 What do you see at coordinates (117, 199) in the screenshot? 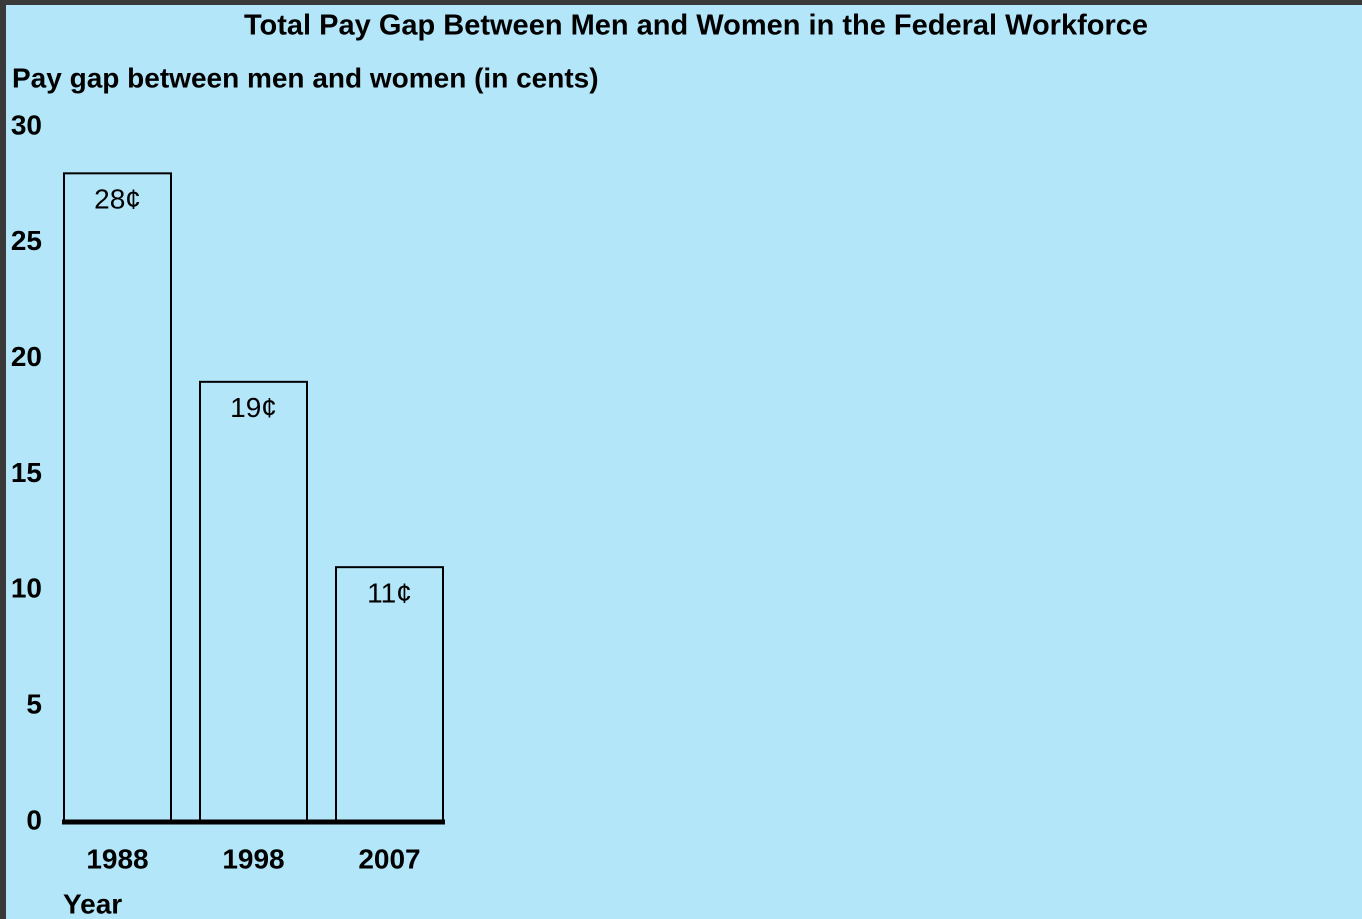
I see `value-label: 28¢` at bounding box center [117, 199].